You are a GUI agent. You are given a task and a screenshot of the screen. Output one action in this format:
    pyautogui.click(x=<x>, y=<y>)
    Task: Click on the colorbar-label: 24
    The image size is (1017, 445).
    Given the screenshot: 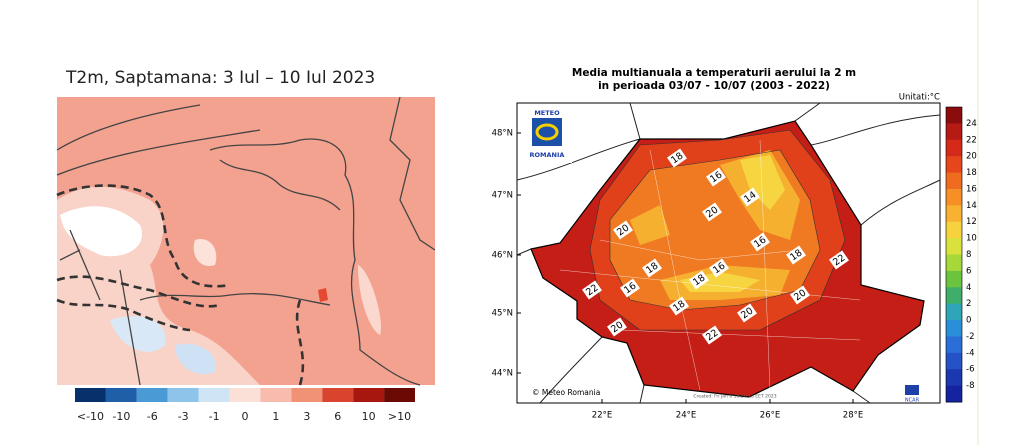 What is the action you would take?
    pyautogui.click(x=971, y=124)
    